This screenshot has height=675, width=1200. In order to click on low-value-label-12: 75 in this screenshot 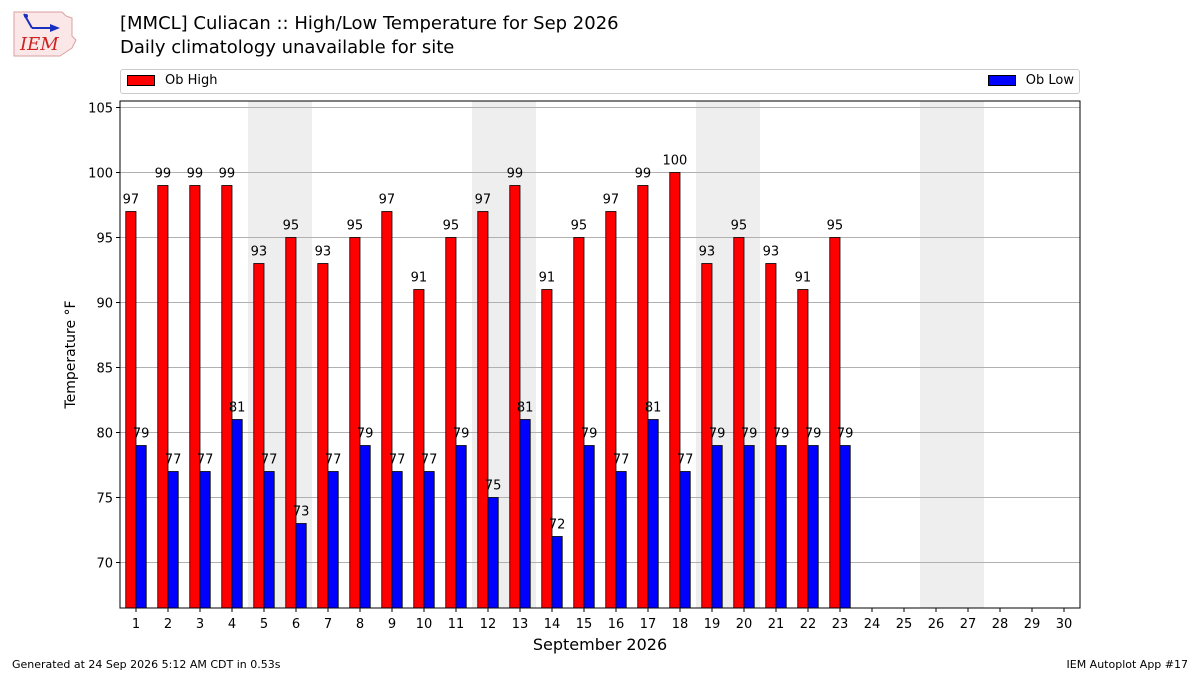, I will do `click(493, 486)`.